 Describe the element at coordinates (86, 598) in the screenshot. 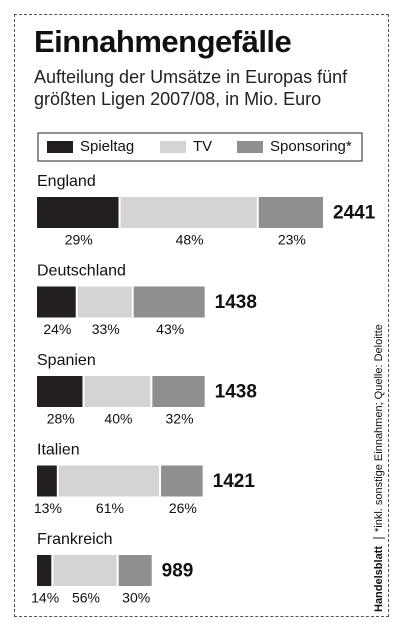

I see `value-label: 56%` at that location.